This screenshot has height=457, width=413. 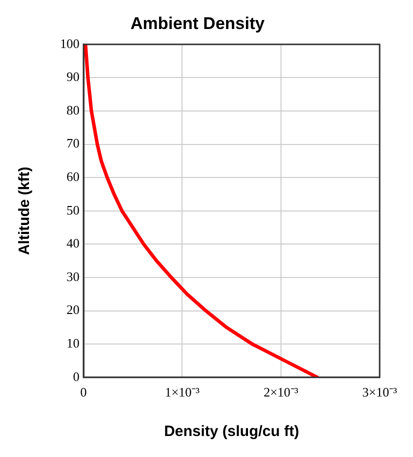 What do you see at coordinates (380, 392) in the screenshot?
I see `x-tick-label: 3×10⁻³` at bounding box center [380, 392].